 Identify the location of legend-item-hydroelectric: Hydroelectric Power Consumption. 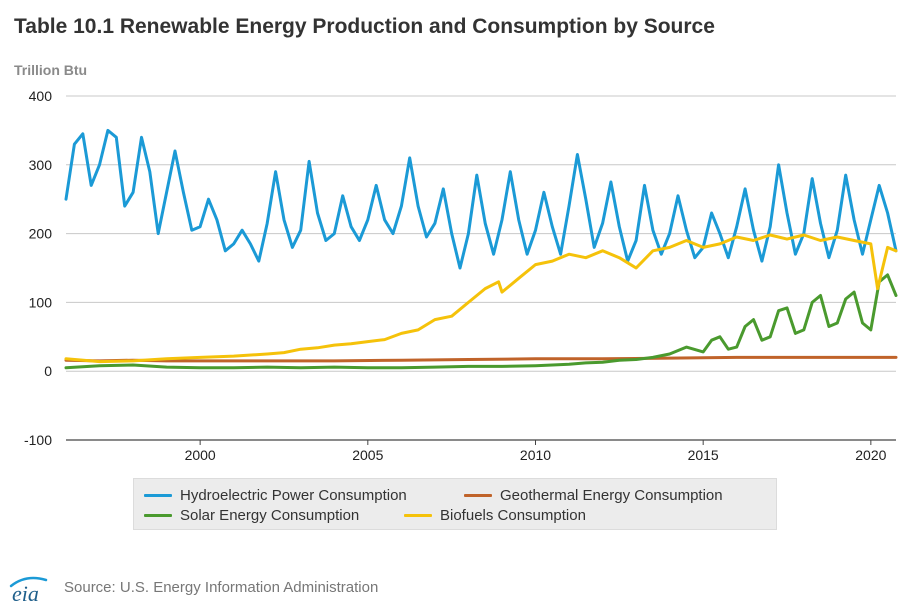
(275, 495).